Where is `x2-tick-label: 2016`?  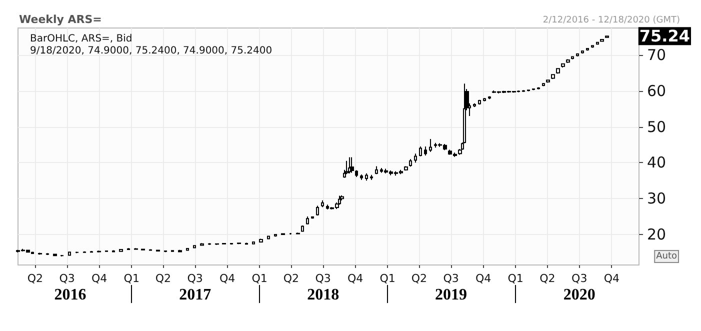
x2-tick-label: 2016 is located at coordinates (70, 295).